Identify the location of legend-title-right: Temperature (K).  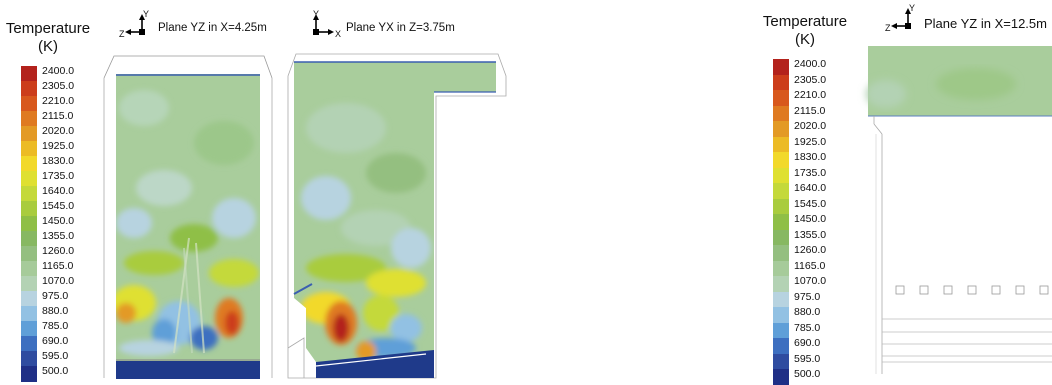
(805, 31).